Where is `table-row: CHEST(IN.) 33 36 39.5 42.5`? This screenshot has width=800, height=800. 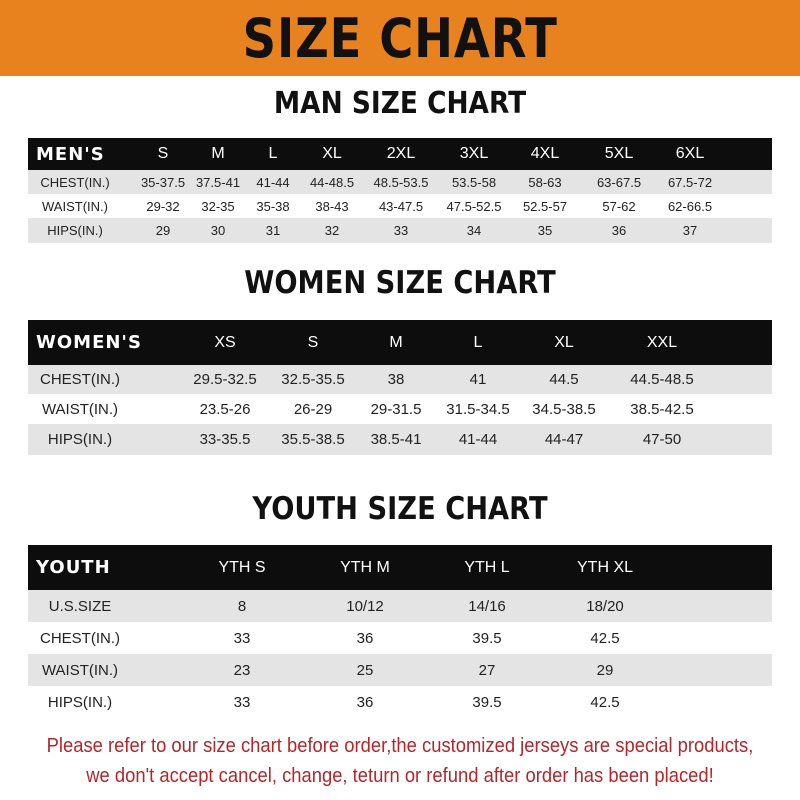 table-row: CHEST(IN.) 33 36 39.5 42.5 is located at coordinates (400, 638).